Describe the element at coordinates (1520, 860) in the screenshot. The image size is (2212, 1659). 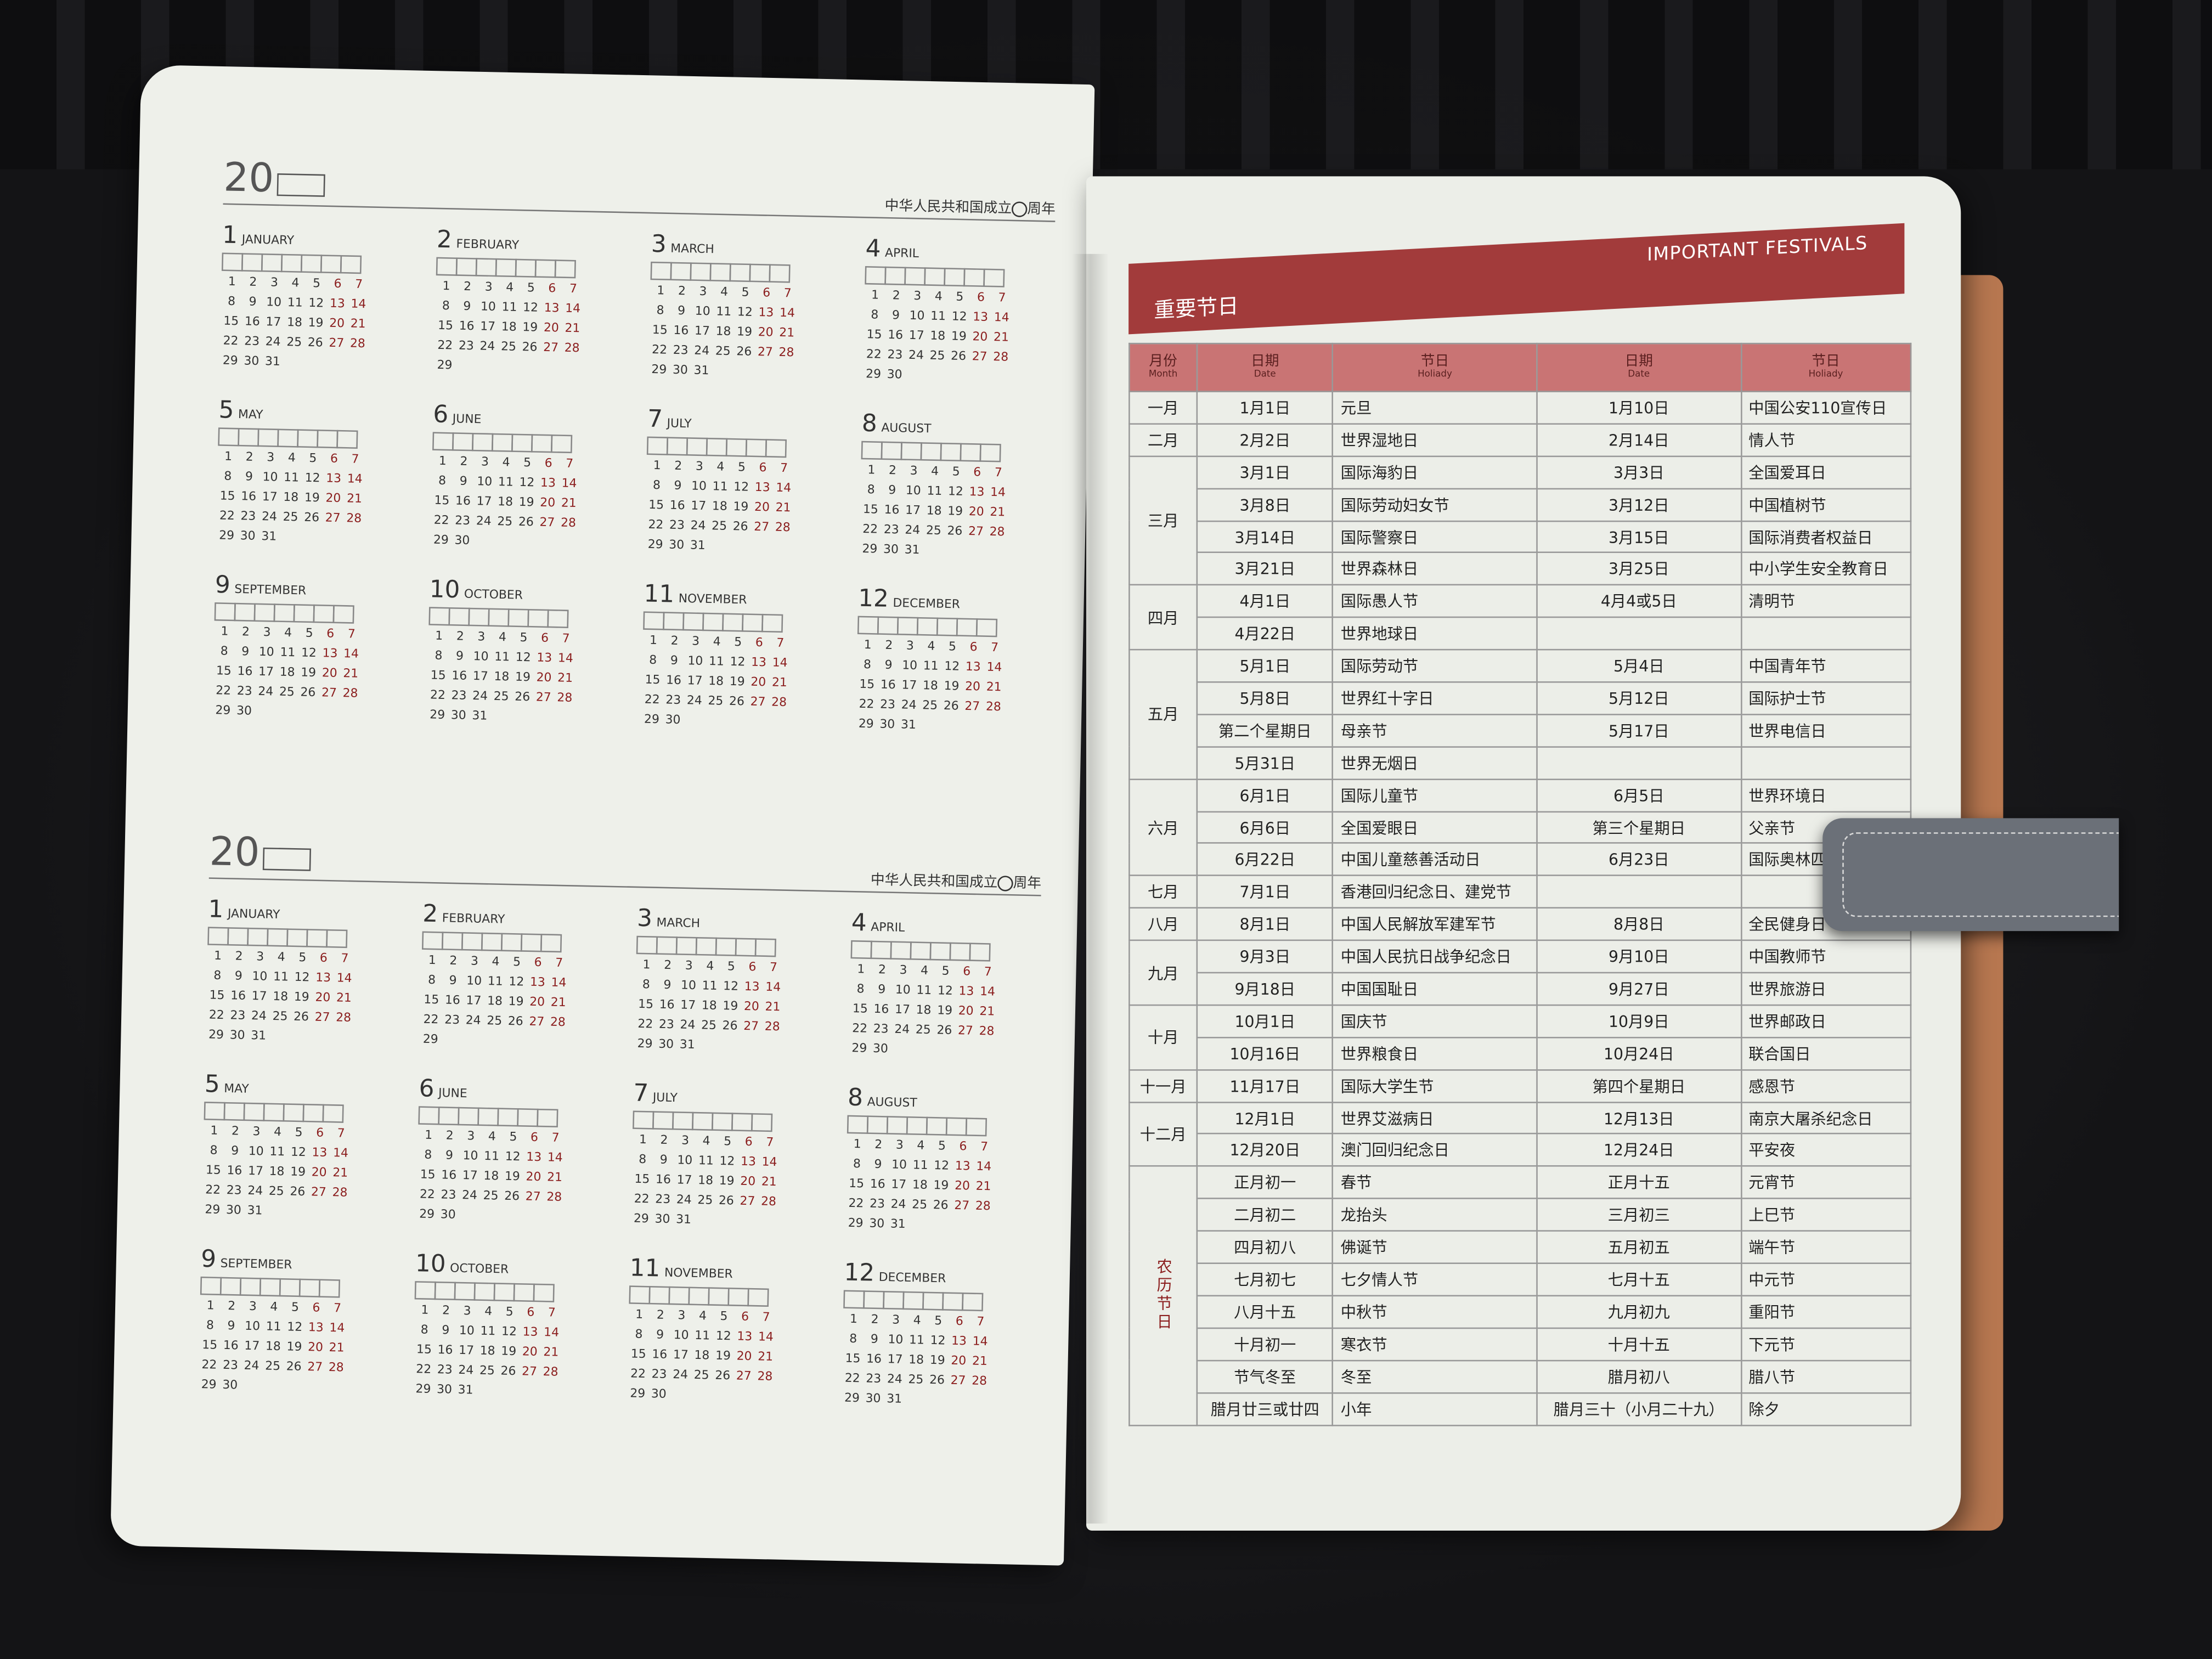
I see `table-row: 6月22日 中国儿童慈善活动日 6月23日 国际奥林匹克日` at that location.